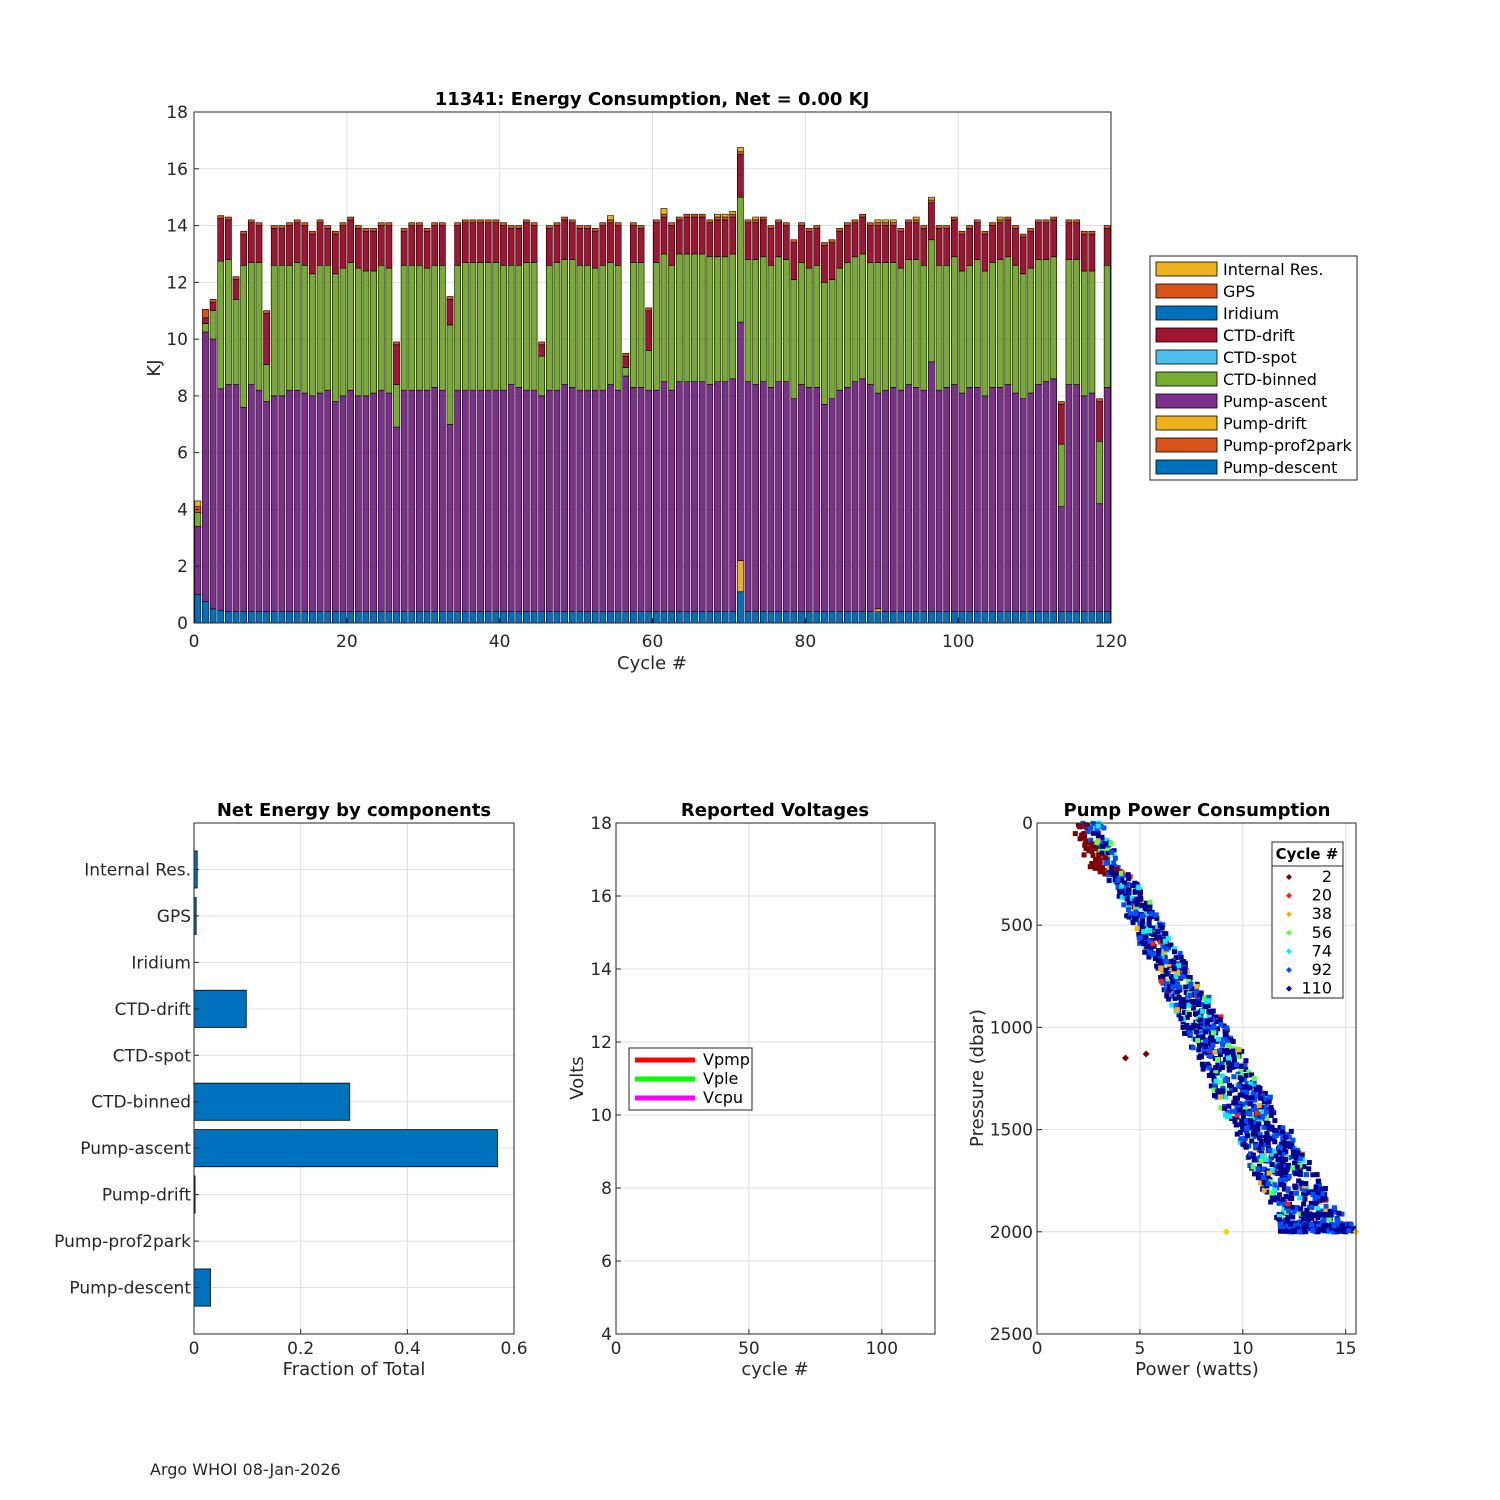  What do you see at coordinates (606, 1262) in the screenshot?
I see `voltages-y-tick-label: 6` at bounding box center [606, 1262].